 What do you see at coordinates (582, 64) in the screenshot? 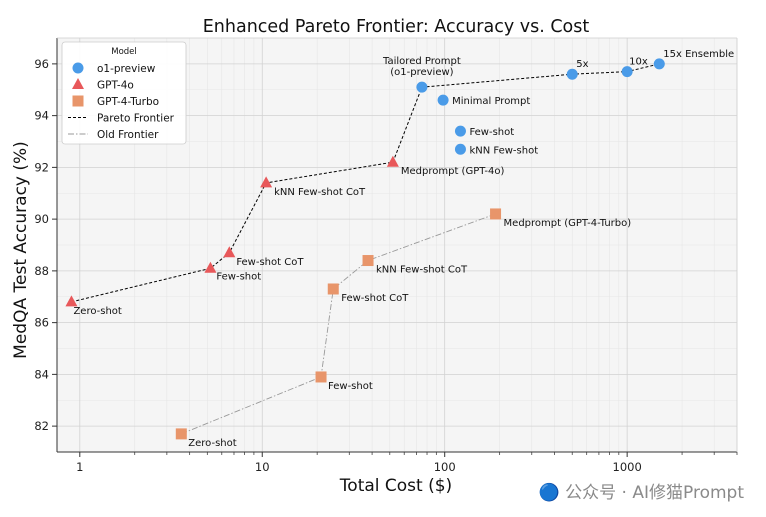
I see `point-label: 5x` at bounding box center [582, 64].